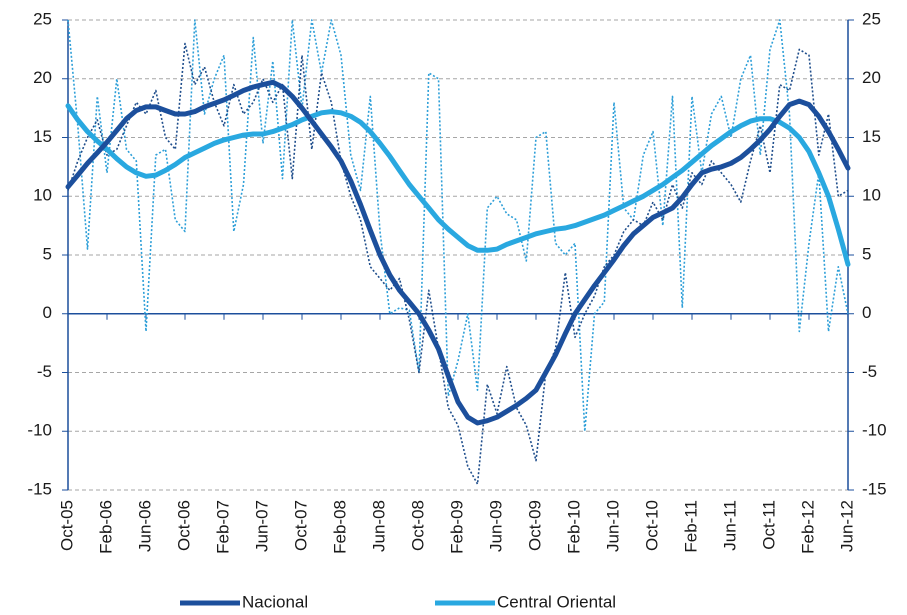 Image resolution: width=907 pixels, height=615 pixels. Describe the element at coordinates (42, 195) in the screenshot. I see `y-tick-label: 10` at that location.